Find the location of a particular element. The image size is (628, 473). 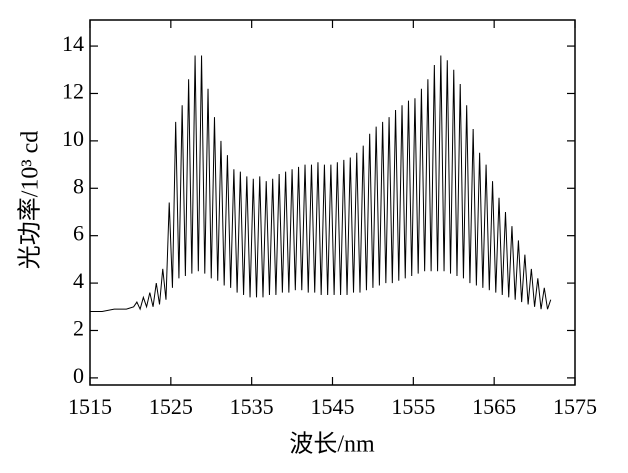

x-axis-label: 波长/nm is located at coordinates (332, 444).